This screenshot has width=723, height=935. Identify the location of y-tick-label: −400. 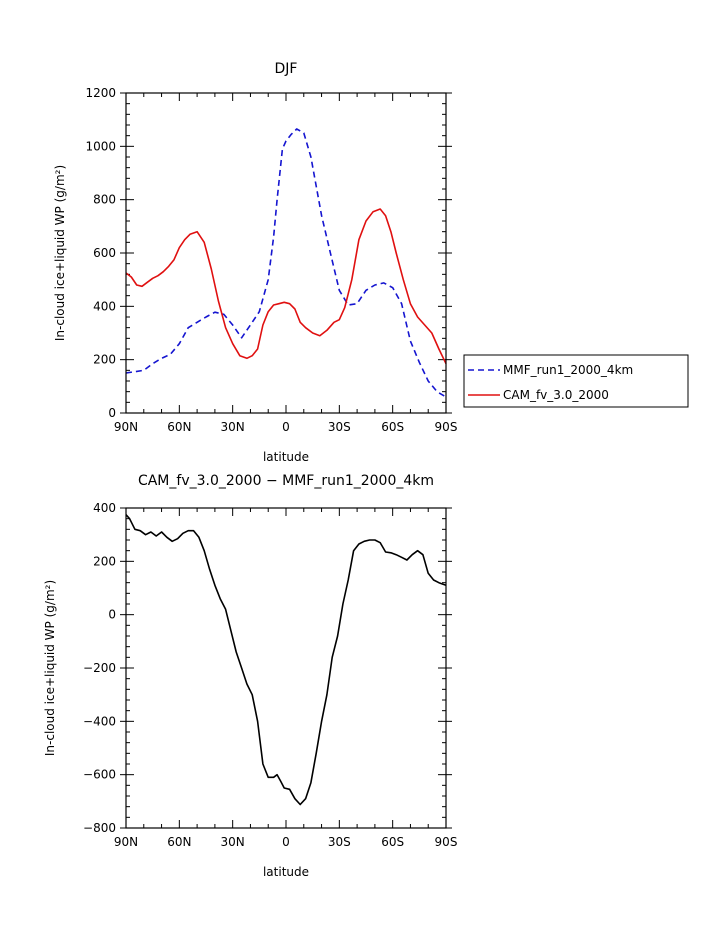
(99, 721).